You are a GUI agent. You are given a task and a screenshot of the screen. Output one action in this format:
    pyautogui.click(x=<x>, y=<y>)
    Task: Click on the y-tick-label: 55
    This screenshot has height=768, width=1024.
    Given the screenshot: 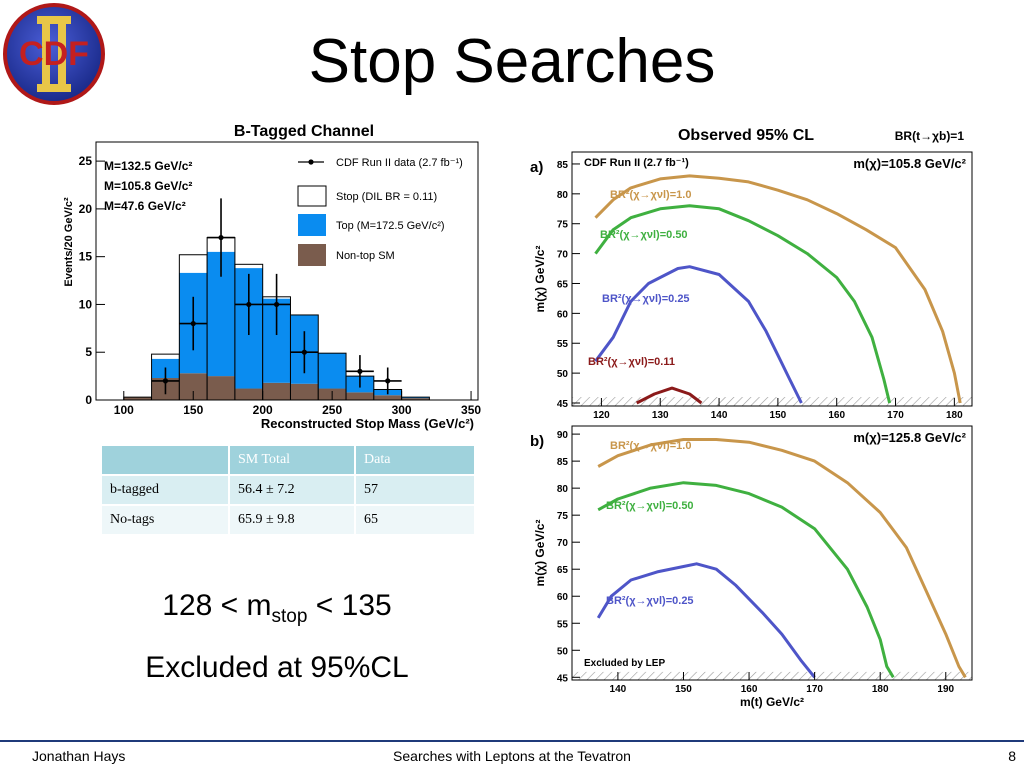 What is the action you would take?
    pyautogui.click(x=563, y=344)
    